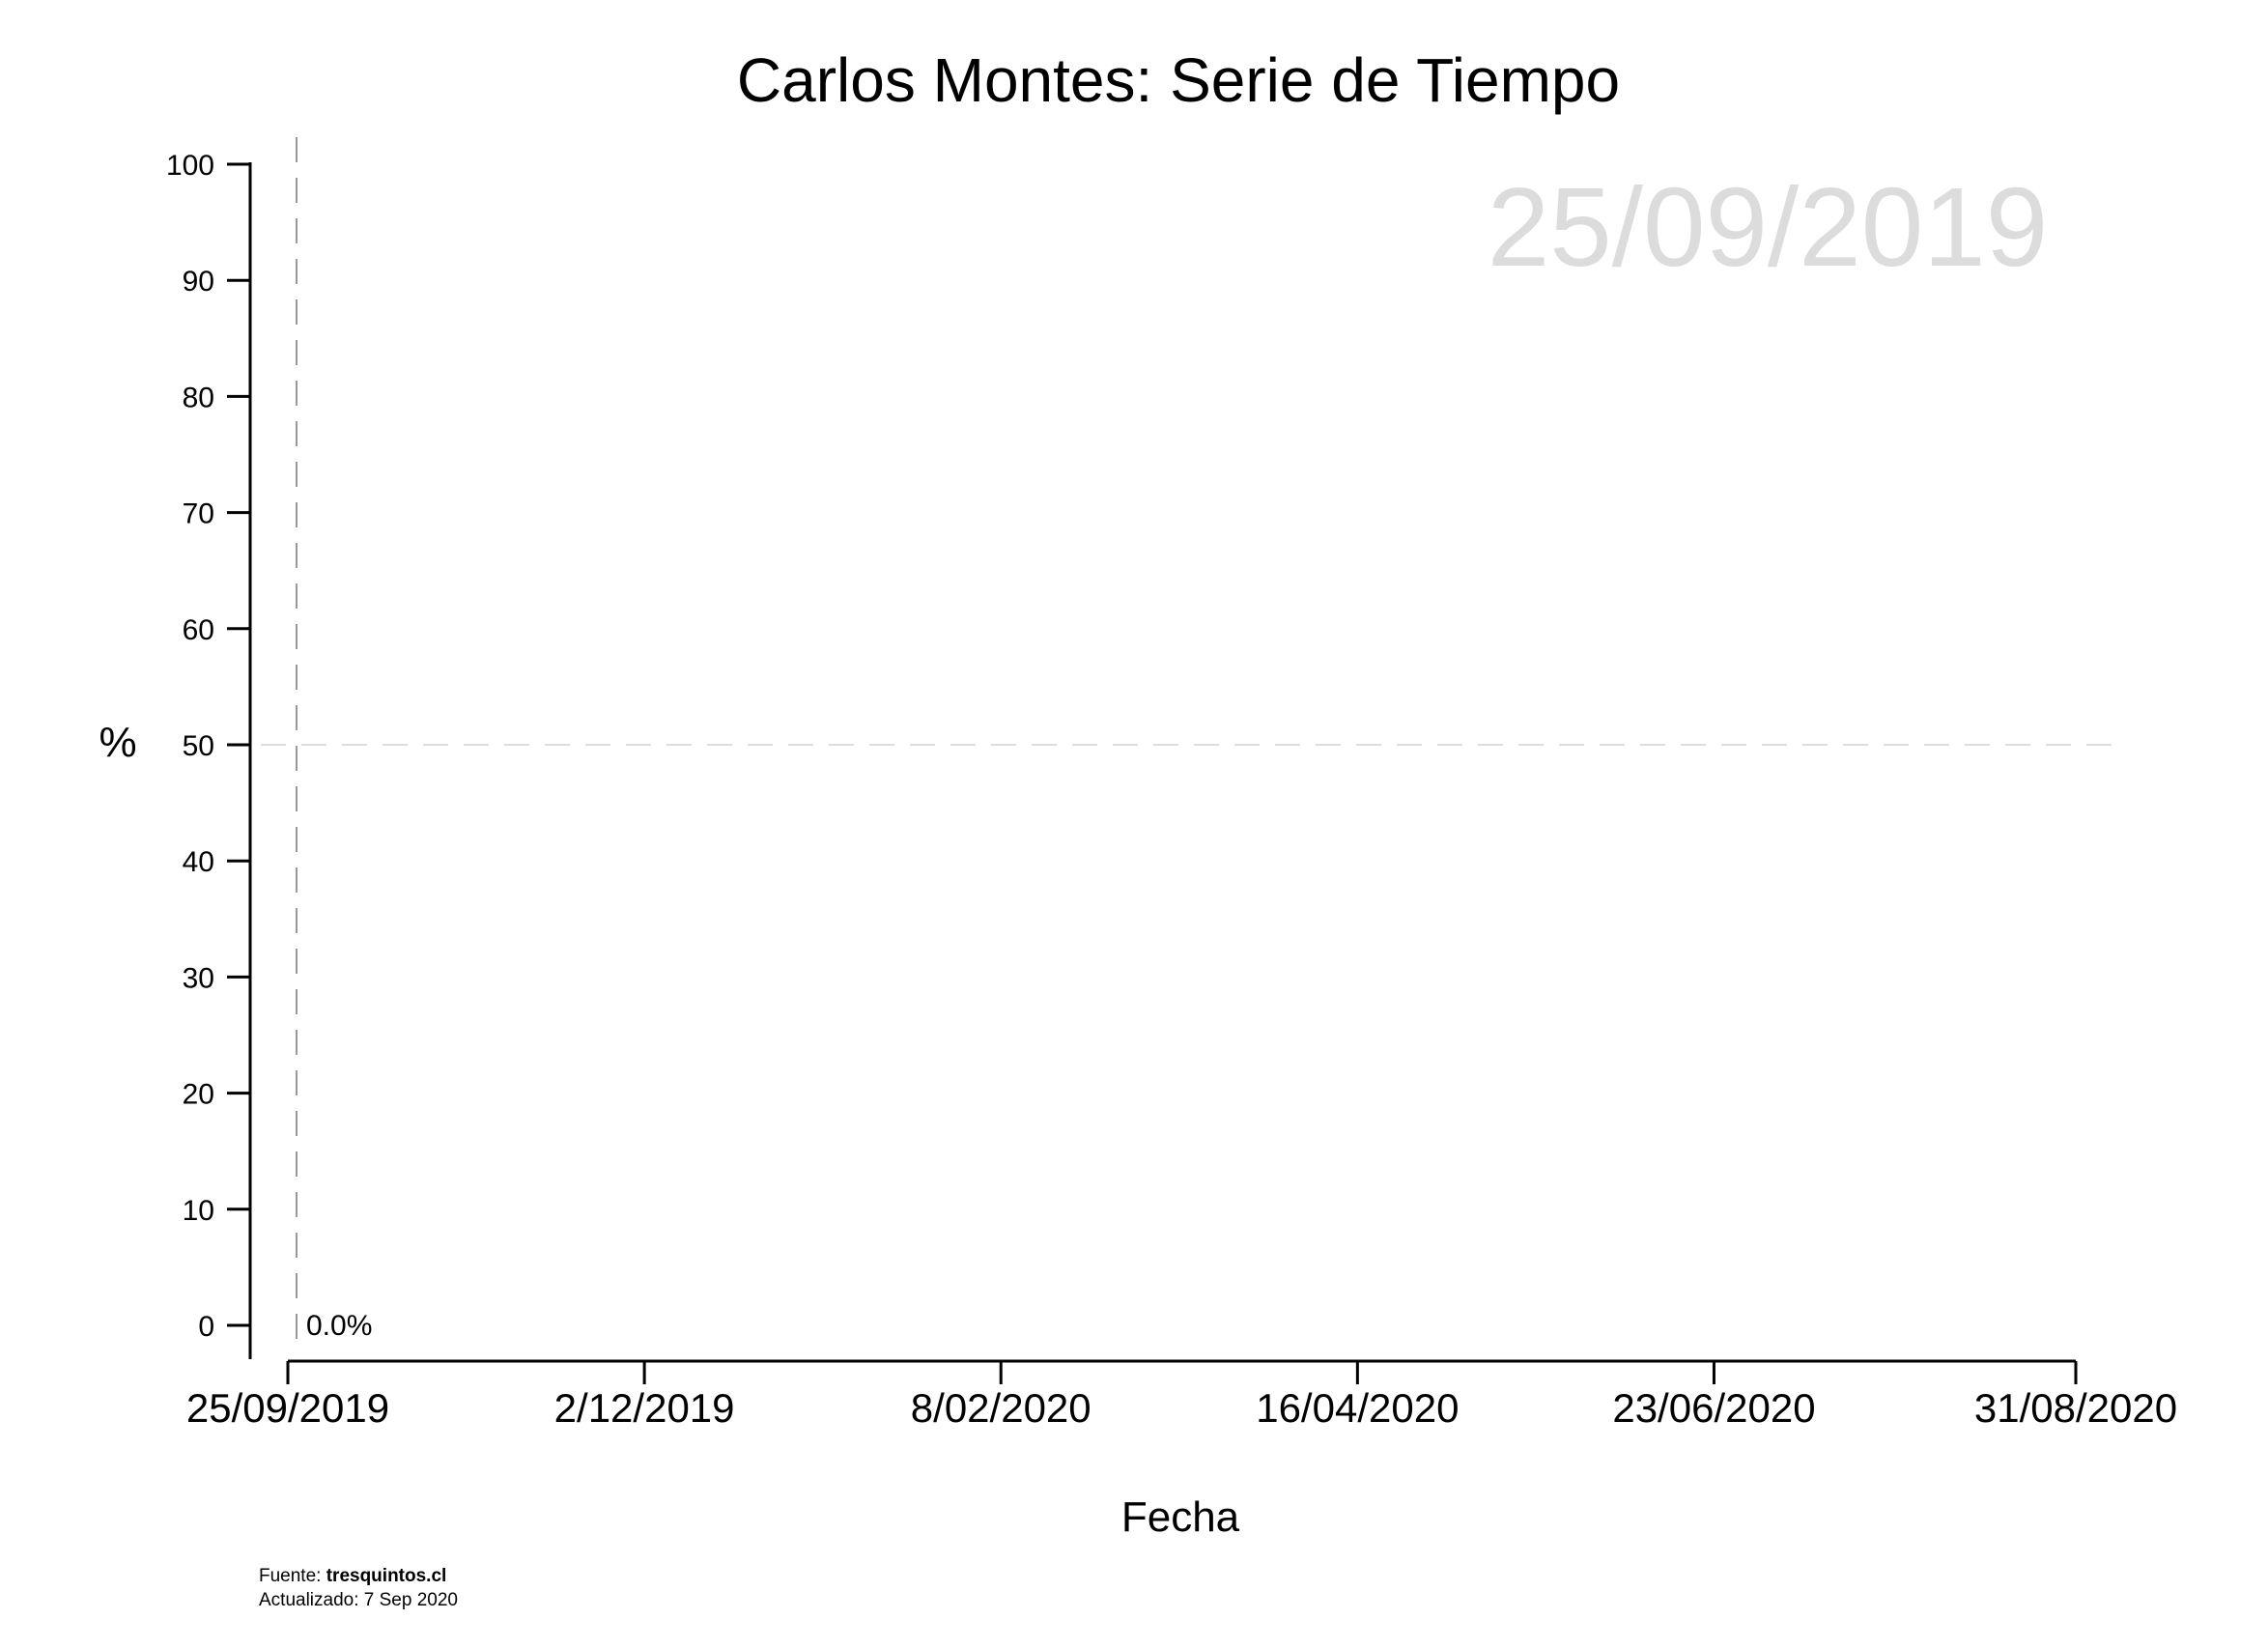 Image resolution: width=2268 pixels, height=1648 pixels. Describe the element at coordinates (1178, 80) in the screenshot. I see `chart-title: Carlos Montes: Serie de Tiempo` at that location.